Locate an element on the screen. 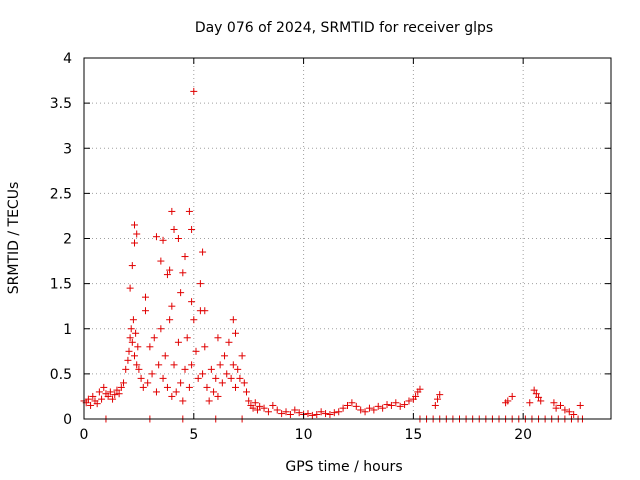 This screenshot has height=480, width=640. x-tick-label: 10 is located at coordinates (304, 435).